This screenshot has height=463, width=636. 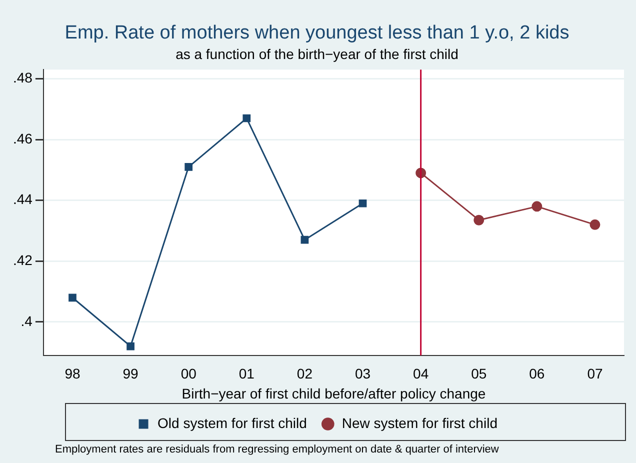 I want to click on x-axis-title: Birth−year of first child before/after policy change, so click(x=334, y=393).